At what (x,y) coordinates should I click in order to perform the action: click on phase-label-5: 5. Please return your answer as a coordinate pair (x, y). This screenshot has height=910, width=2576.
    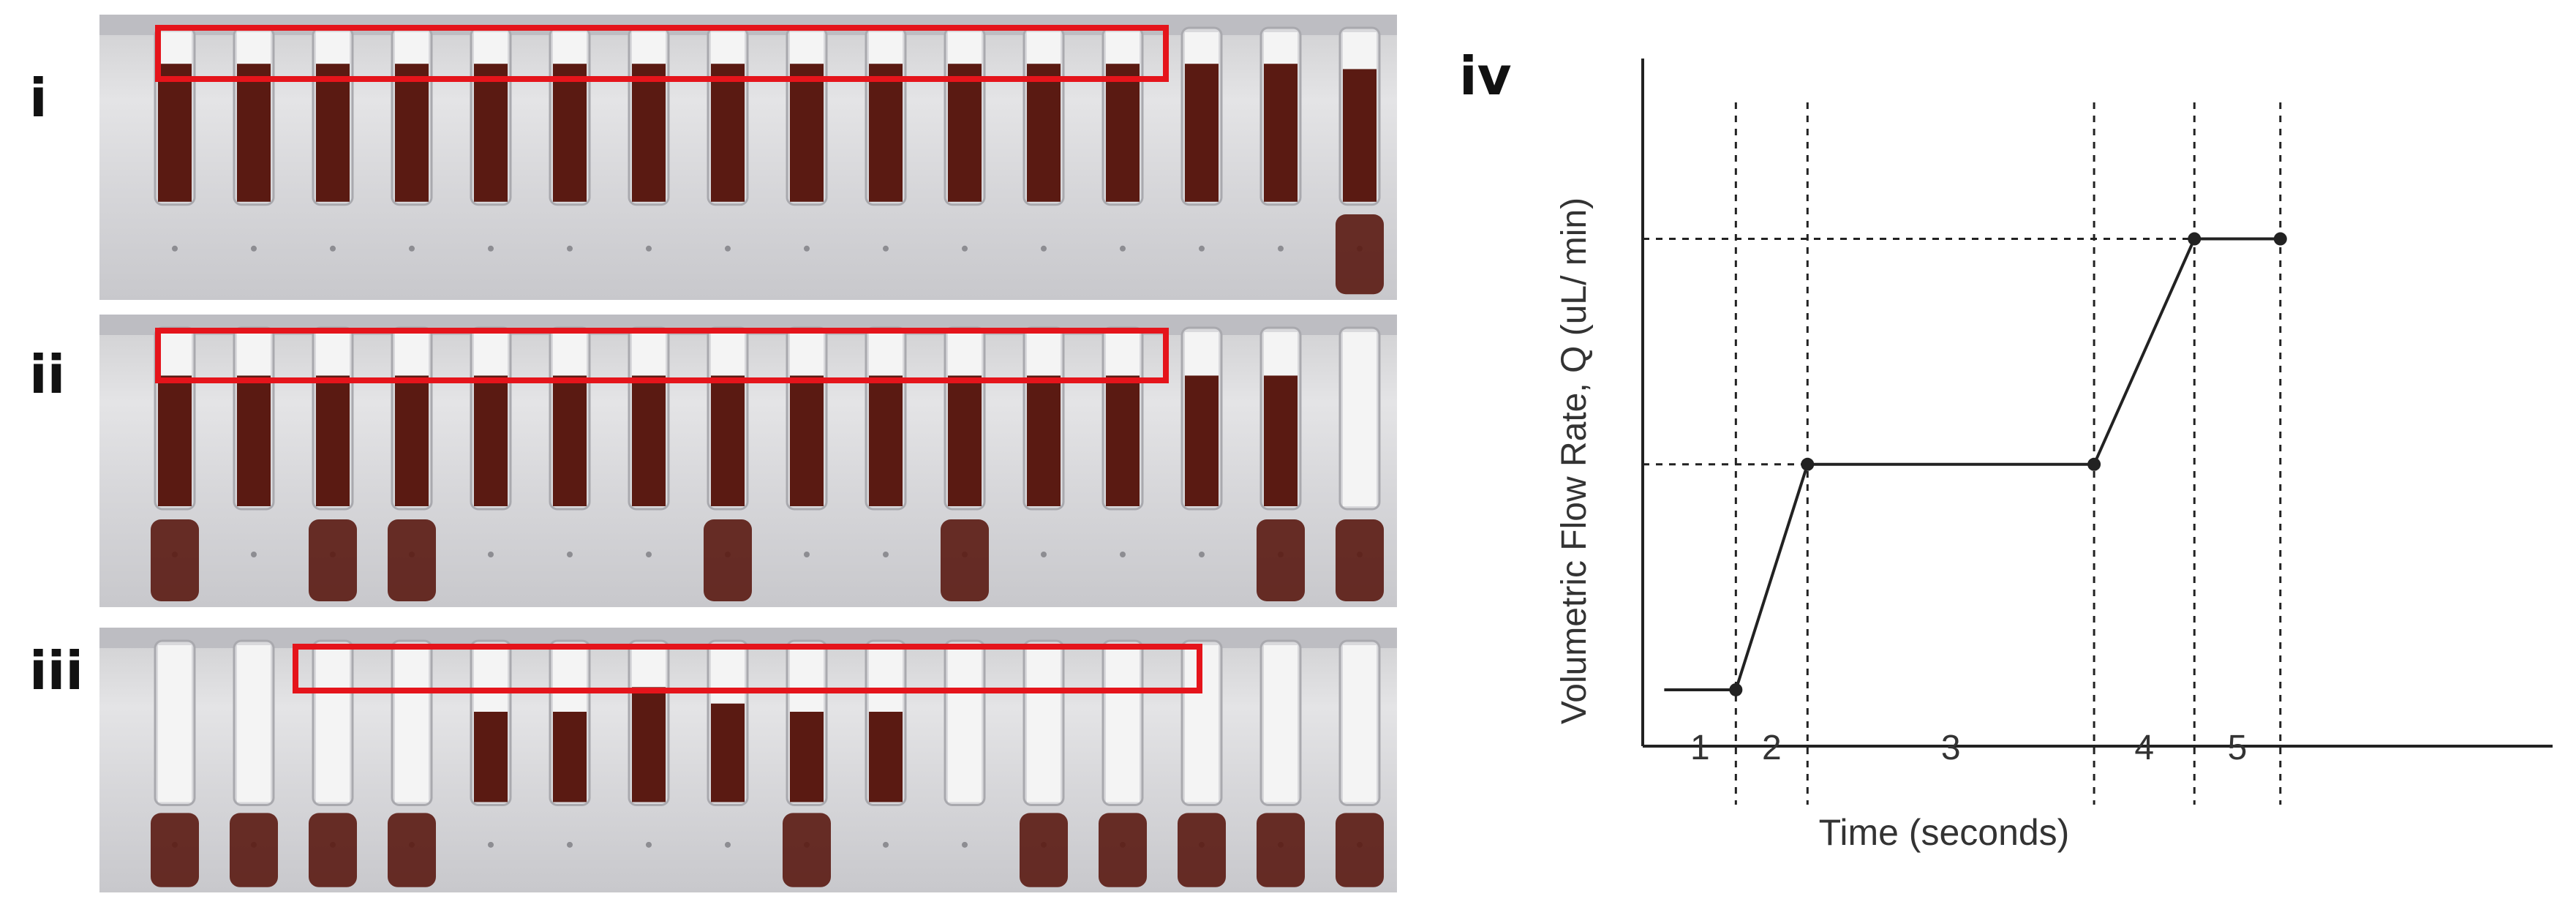
    Looking at the image, I should click on (2238, 748).